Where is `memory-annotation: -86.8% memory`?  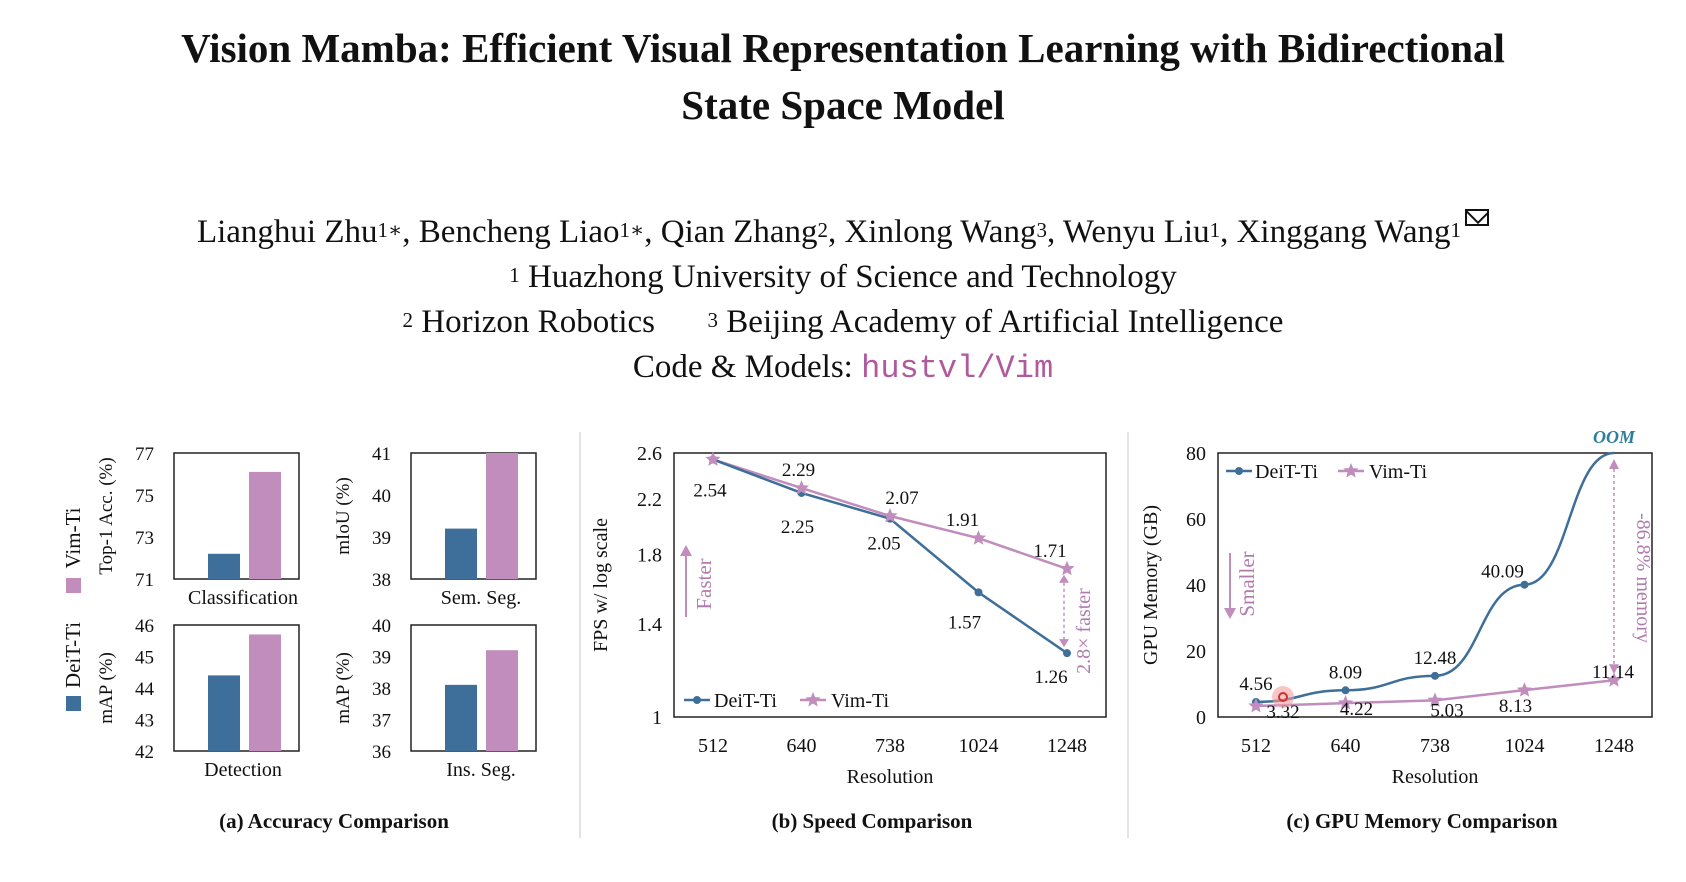 memory-annotation: -86.8% memory is located at coordinates (1643, 578).